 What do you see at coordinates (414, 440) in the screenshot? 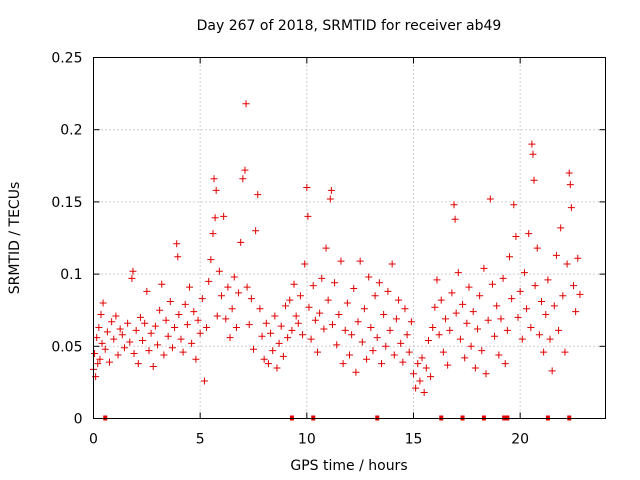
I see `x-tick-label: 15` at bounding box center [414, 440].